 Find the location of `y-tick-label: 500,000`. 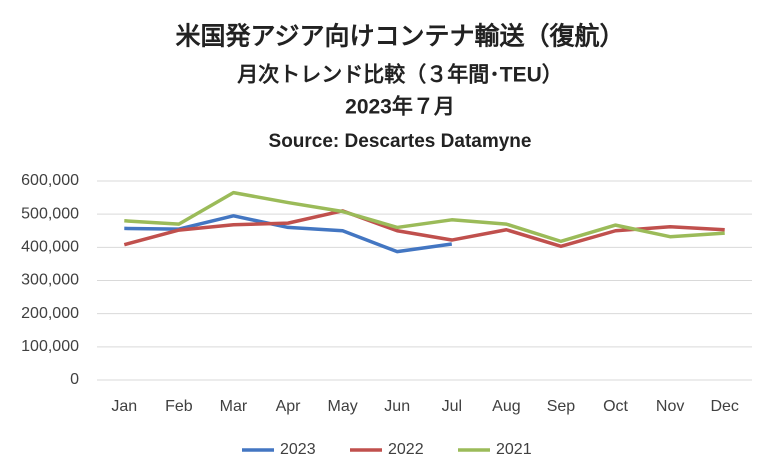

y-tick-label: 500,000 is located at coordinates (50, 213).